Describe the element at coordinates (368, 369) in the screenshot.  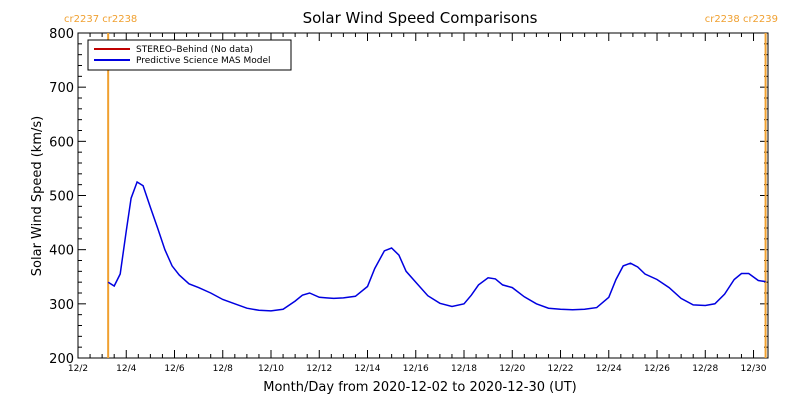
I see `x-tick-label: 12/14` at that location.